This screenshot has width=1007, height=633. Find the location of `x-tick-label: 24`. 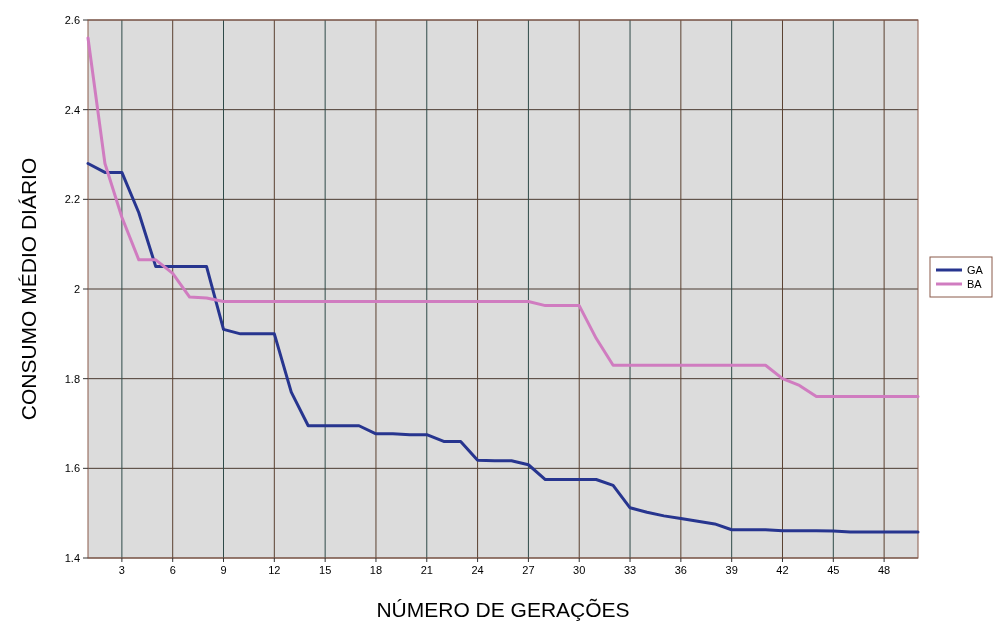

x-tick-label: 24 is located at coordinates (477, 570).